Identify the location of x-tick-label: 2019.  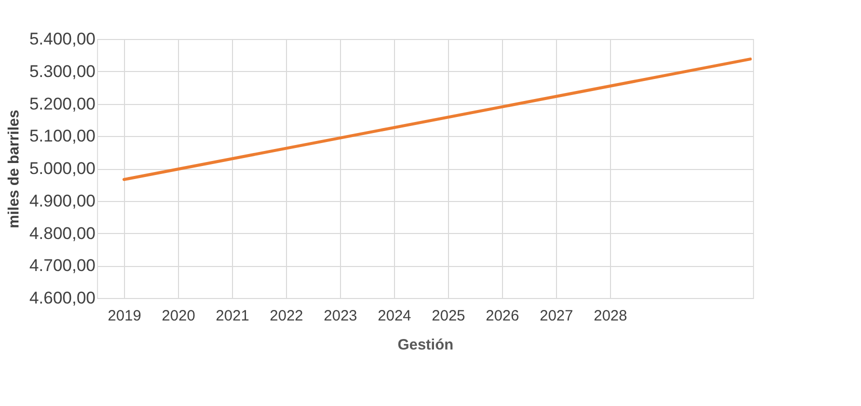
(125, 316).